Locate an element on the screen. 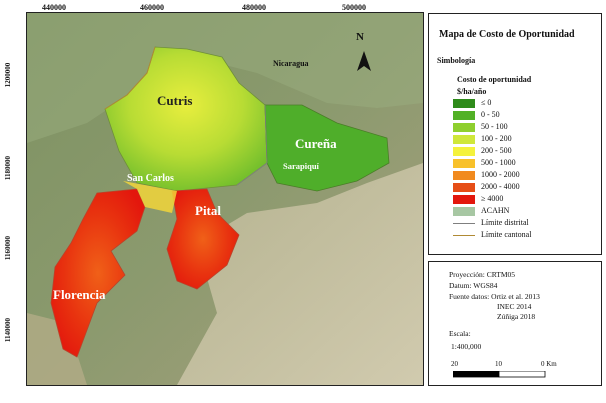 Image resolution: width=606 pixels, height=403 pixels. legend-class-row: 100 - 200 is located at coordinates (523, 140).